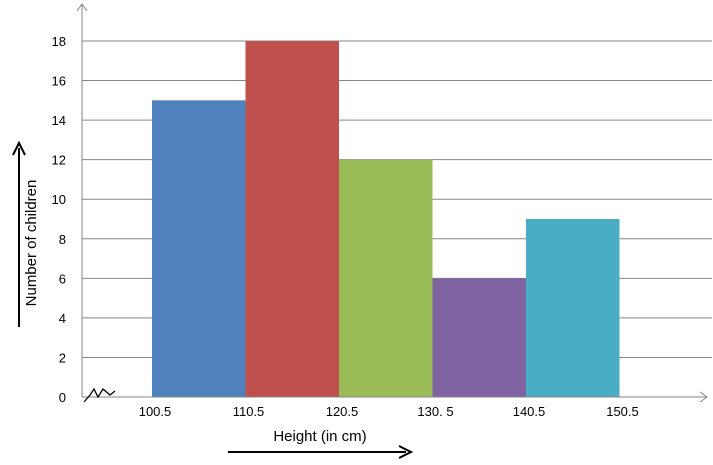  Describe the element at coordinates (703, 397) in the screenshot. I see `x-axis-arrowhead` at that location.